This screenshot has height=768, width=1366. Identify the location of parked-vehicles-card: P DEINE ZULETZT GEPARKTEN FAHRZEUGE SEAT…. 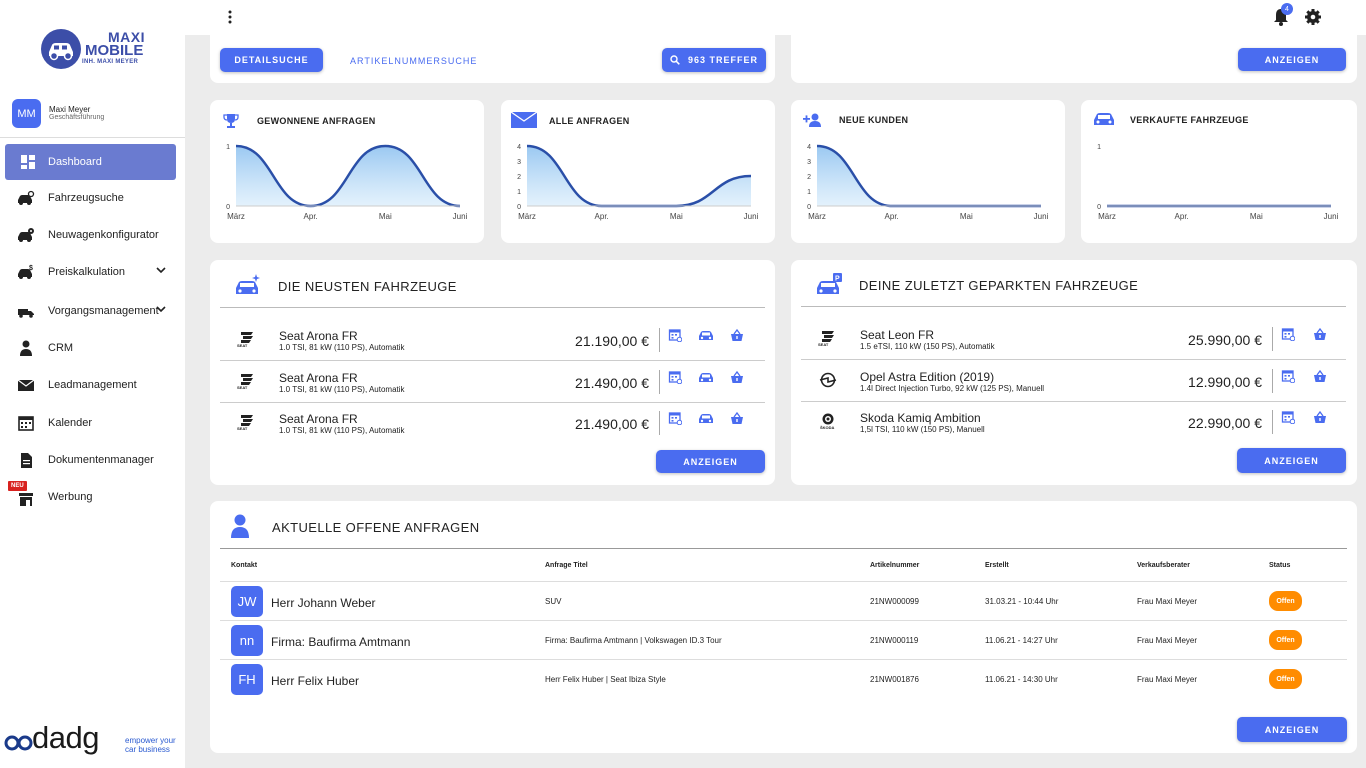
(1074, 372).